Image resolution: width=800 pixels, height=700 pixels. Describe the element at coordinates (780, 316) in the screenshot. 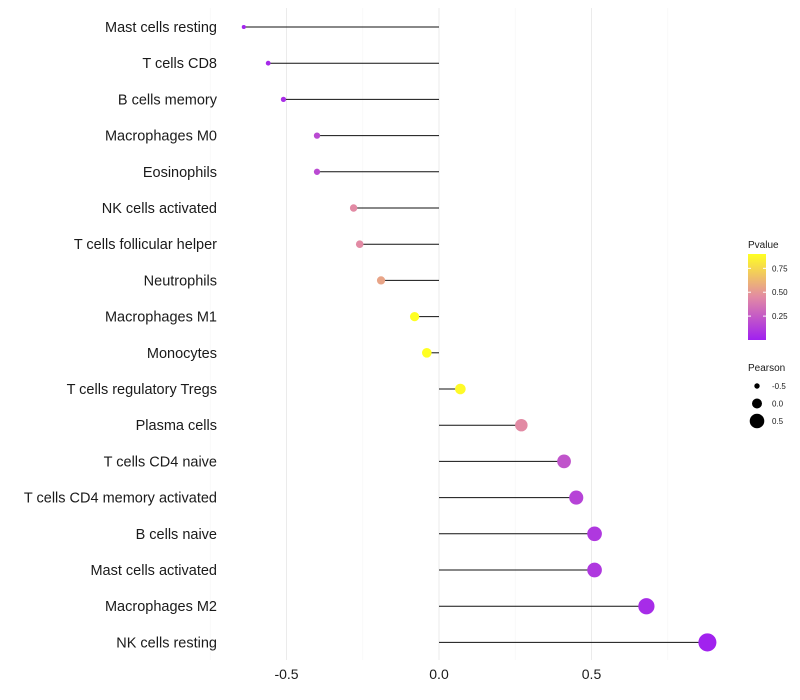

I see `colorbar-tick-label: 0.25` at that location.